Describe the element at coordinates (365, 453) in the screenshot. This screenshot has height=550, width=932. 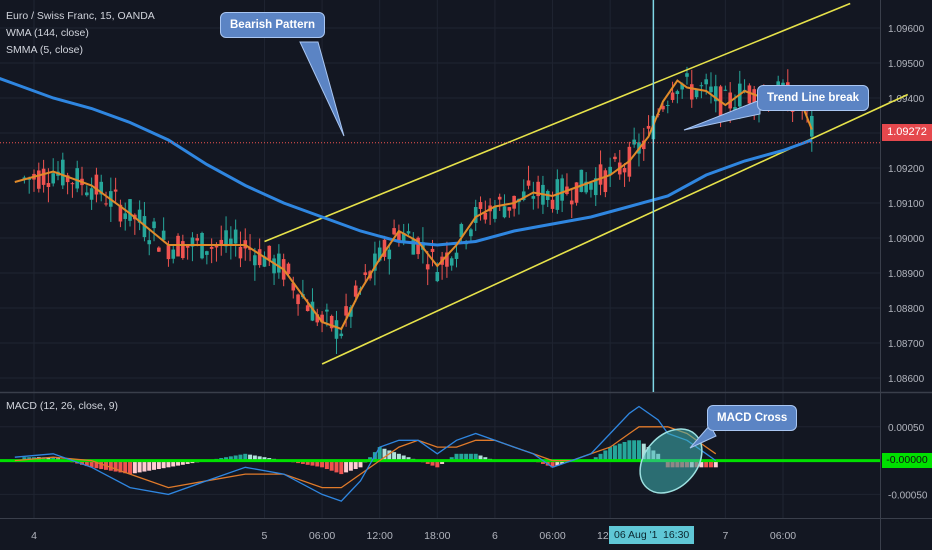
I see `macd-line` at that location.